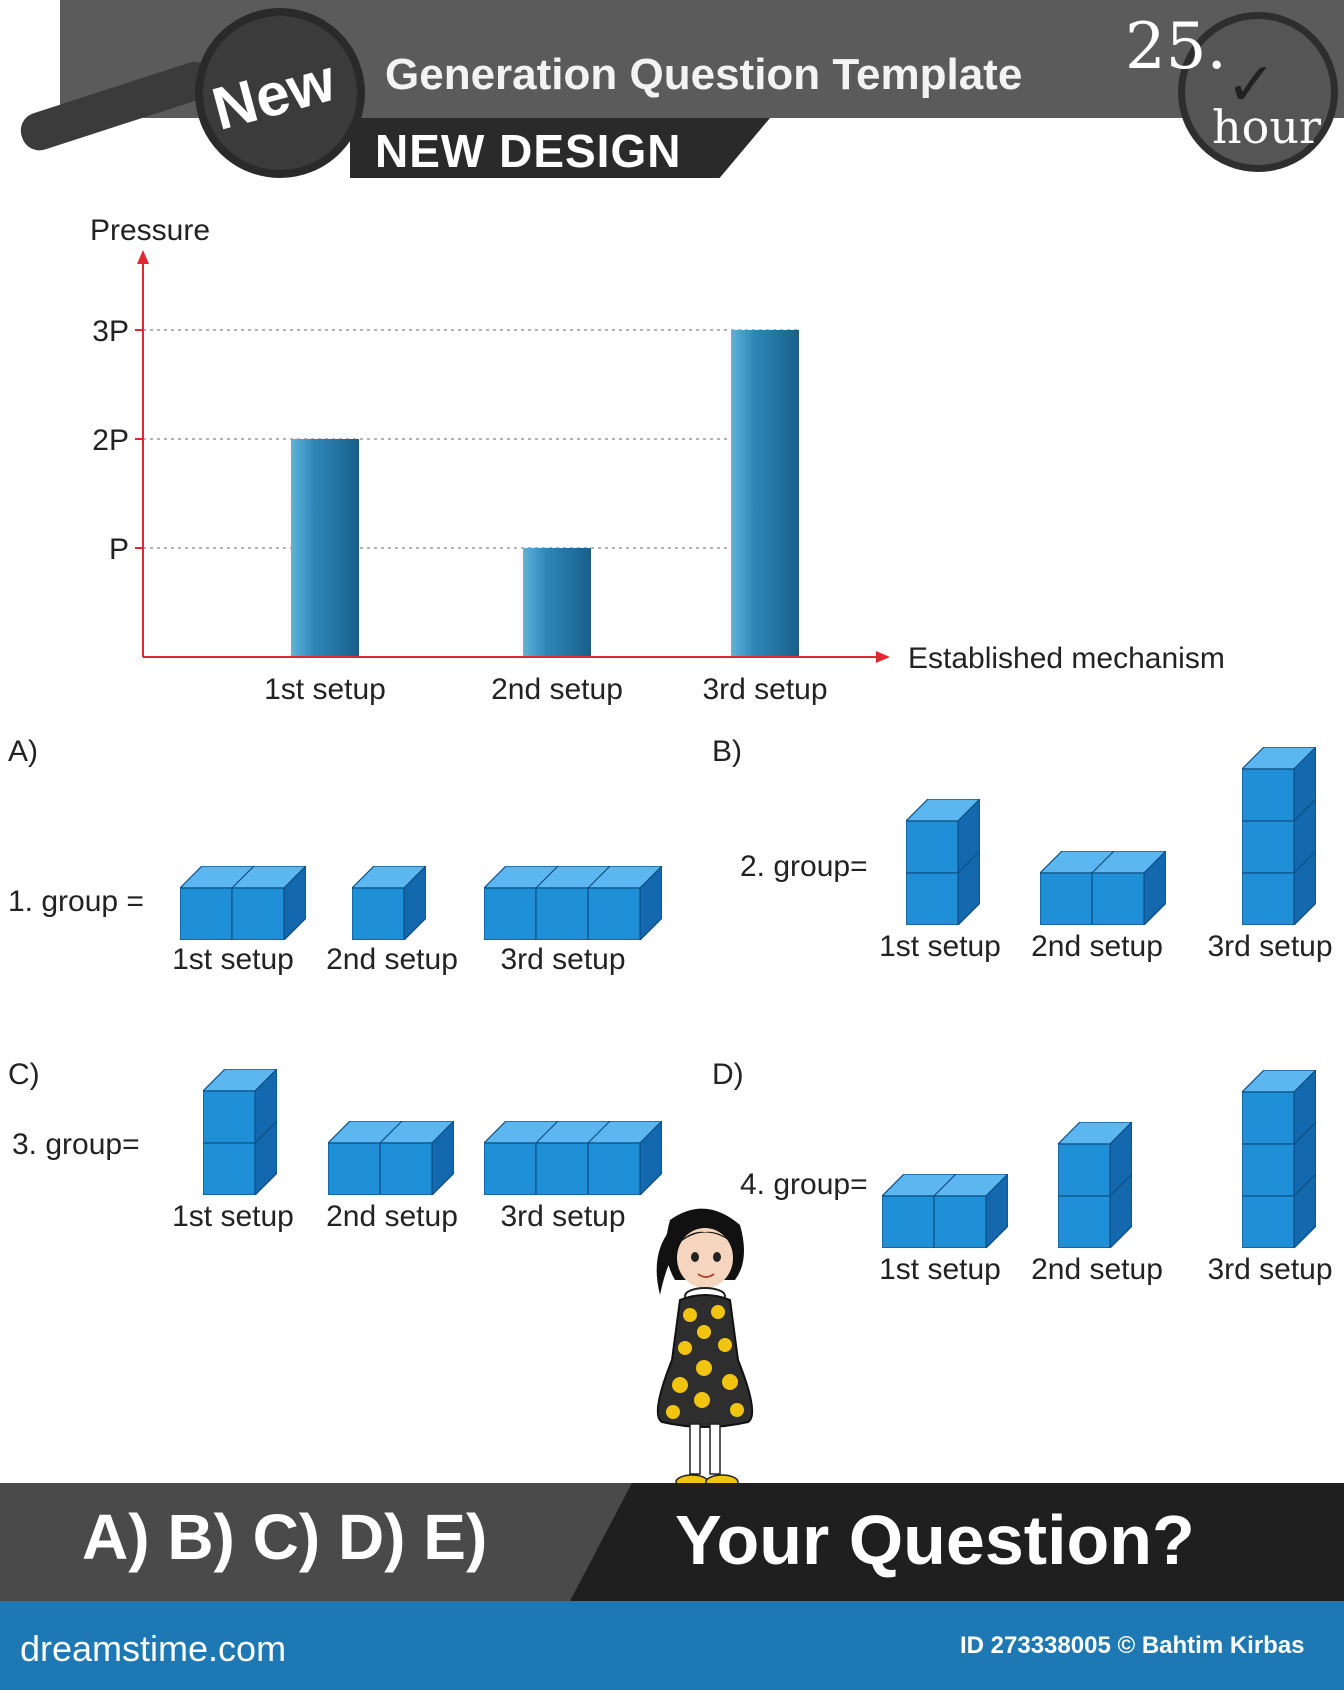 This screenshot has width=1344, height=1690. I want to click on site-logo: dreamstime.com, so click(153, 1648).